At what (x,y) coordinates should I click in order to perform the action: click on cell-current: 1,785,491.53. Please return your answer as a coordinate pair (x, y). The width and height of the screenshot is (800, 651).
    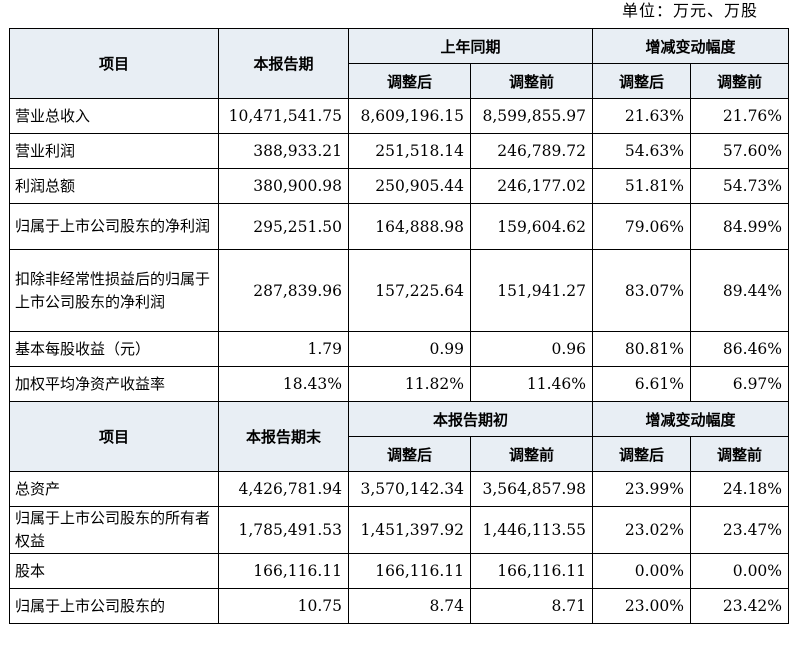
    Looking at the image, I should click on (283, 530).